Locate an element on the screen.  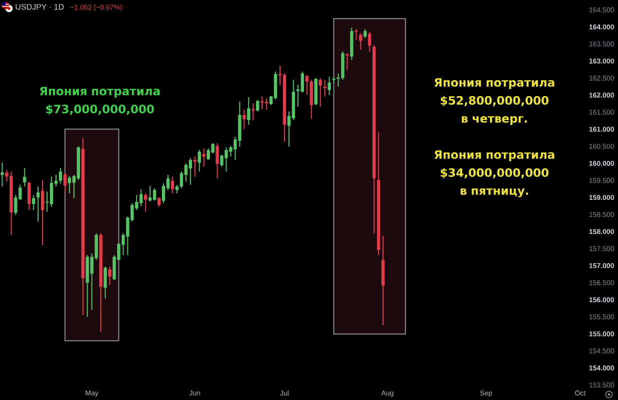
chart-title: USDJPY · 1D is located at coordinates (40, 7).